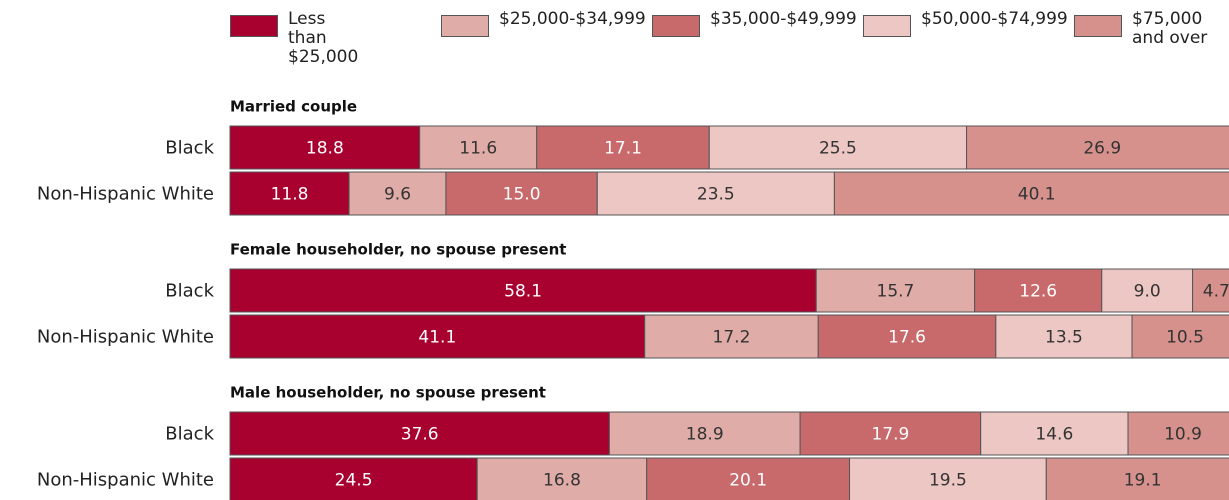  I want to click on legend-item: $75,000 and over, so click(1143, 29).